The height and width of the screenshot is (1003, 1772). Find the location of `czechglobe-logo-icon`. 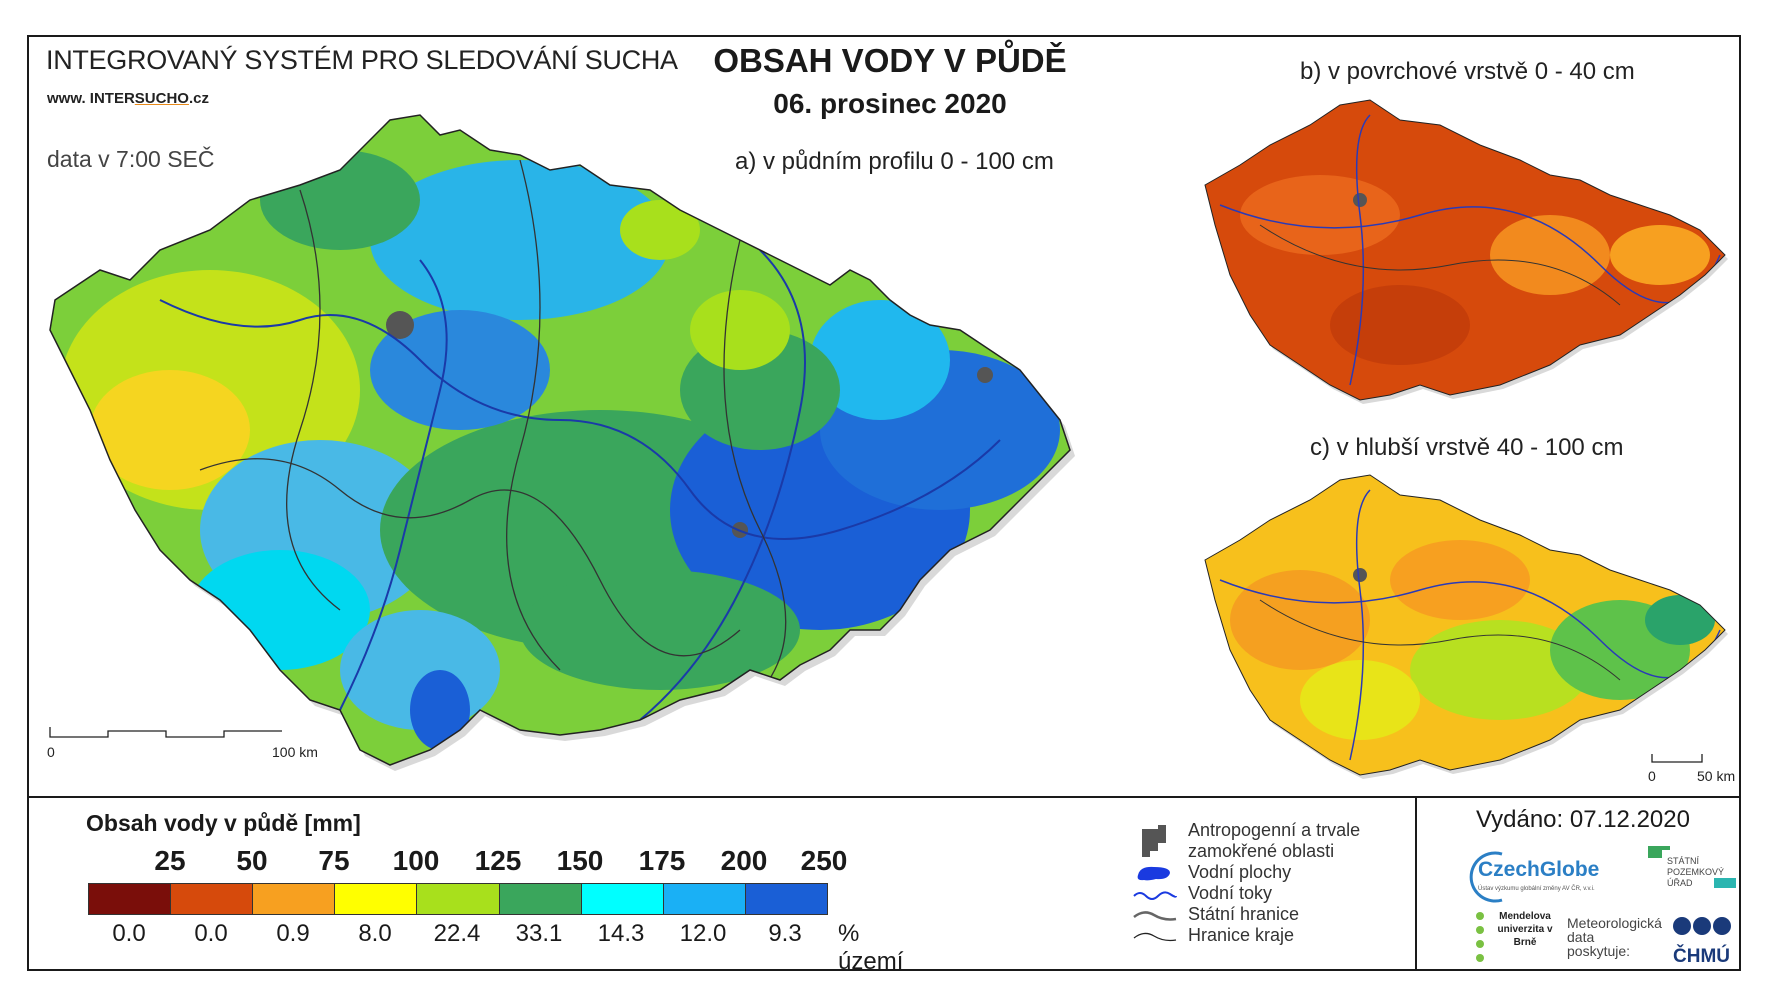

czechglobe-logo-icon is located at coordinates (1486, 877).